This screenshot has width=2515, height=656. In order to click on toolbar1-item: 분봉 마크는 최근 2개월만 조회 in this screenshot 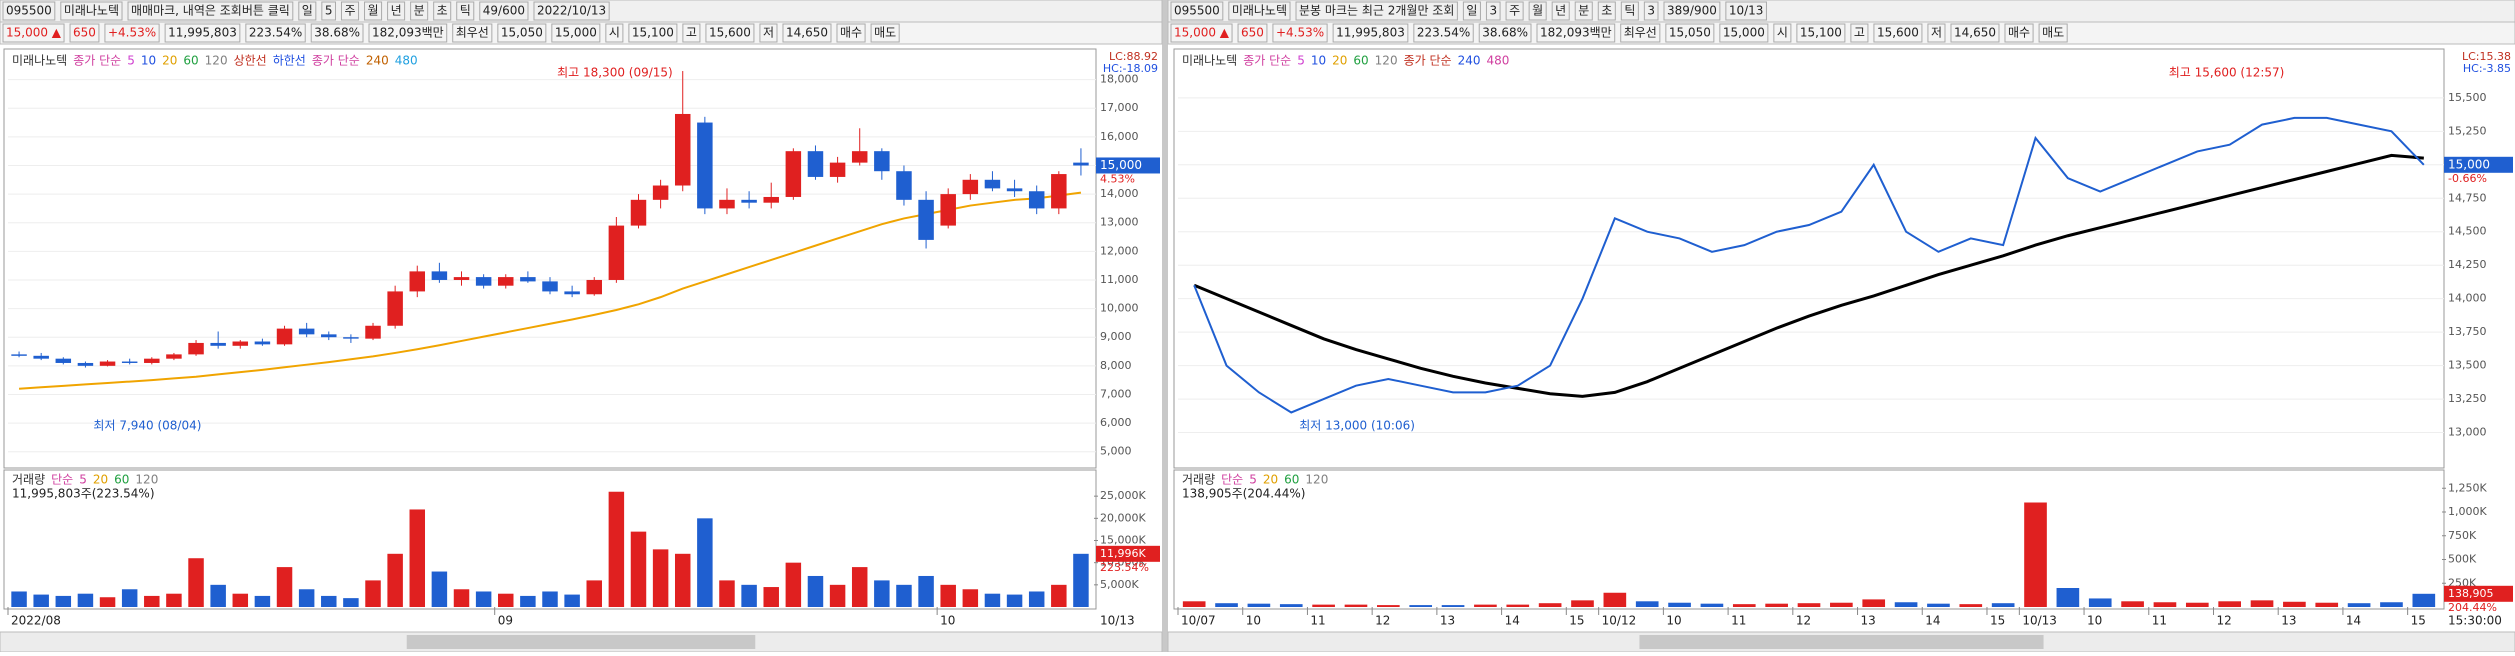, I will do `click(1376, 11)`.